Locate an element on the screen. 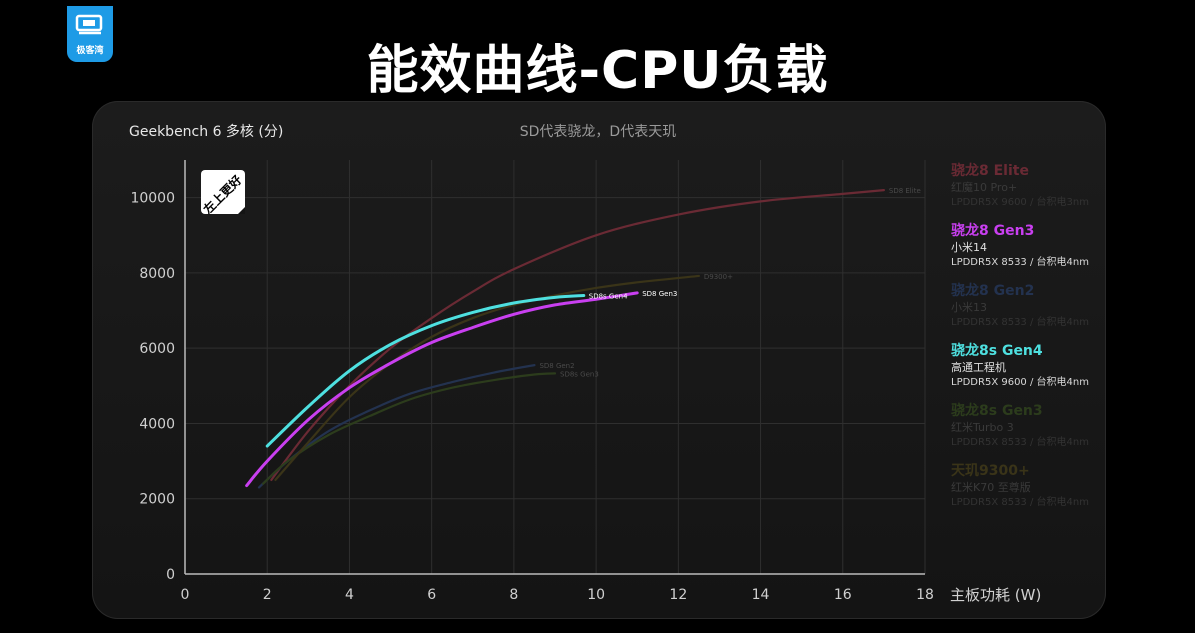  chart-subtitle: SD代表骁龙，D代表天玑 is located at coordinates (598, 132).